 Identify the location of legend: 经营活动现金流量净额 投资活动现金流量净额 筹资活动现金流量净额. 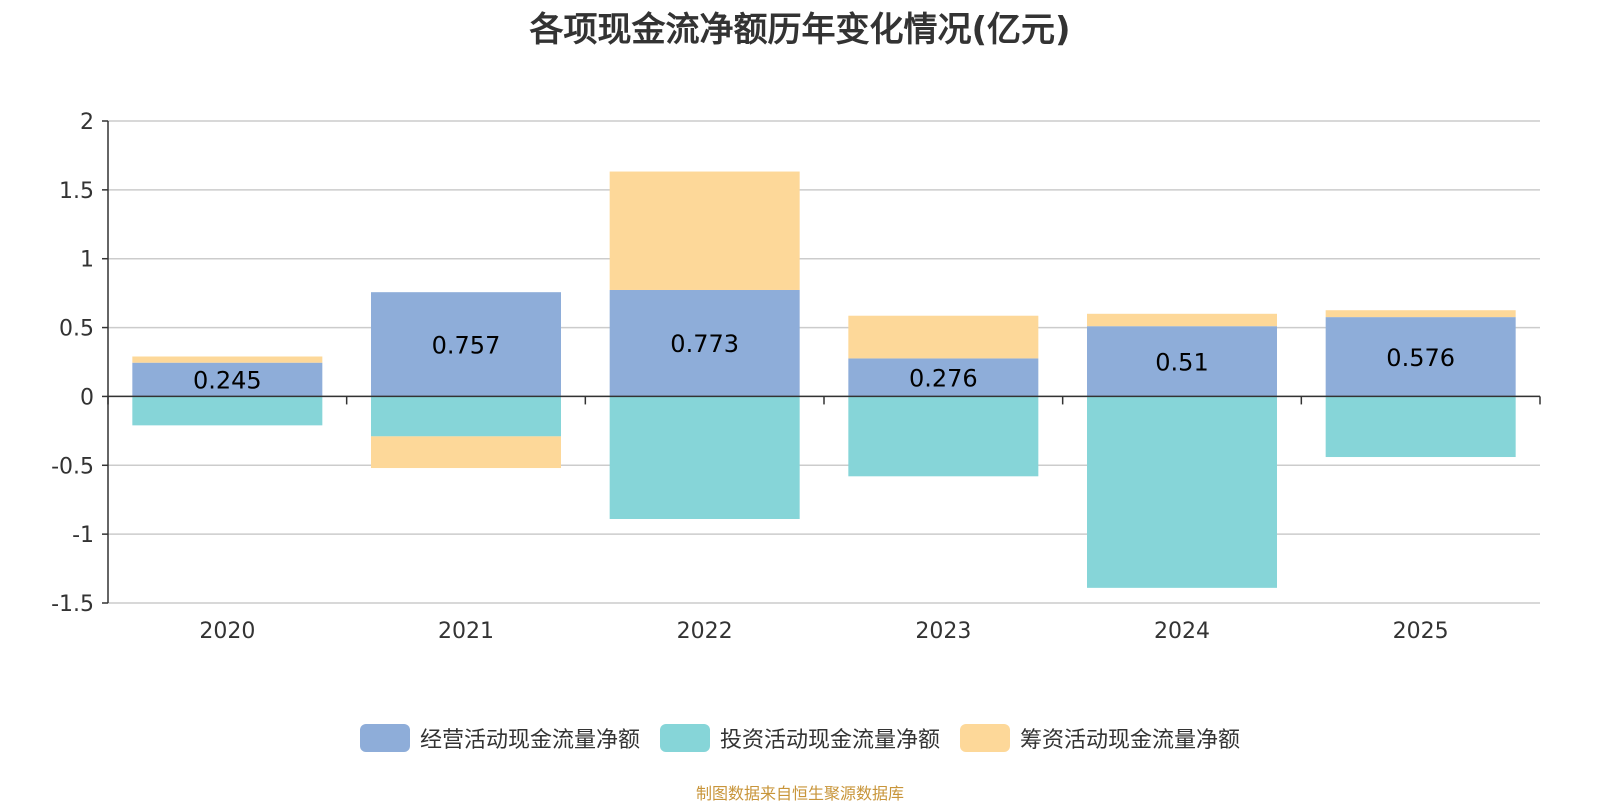
(800, 738).